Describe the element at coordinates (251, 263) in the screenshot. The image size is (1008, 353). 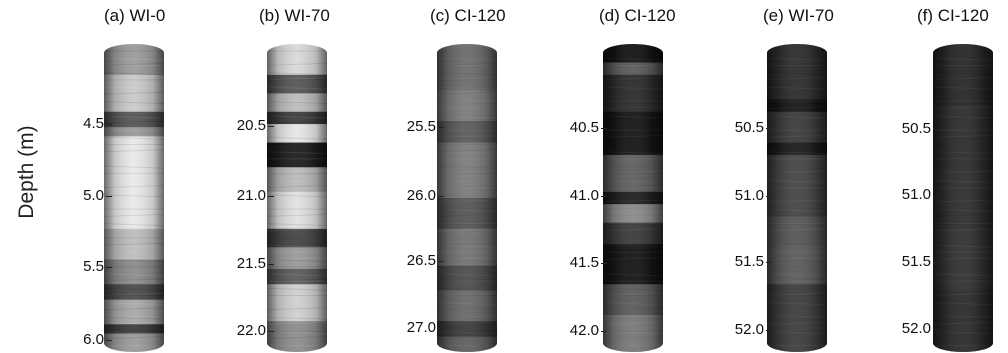
I see `depth-tick-label: 21.5` at that location.